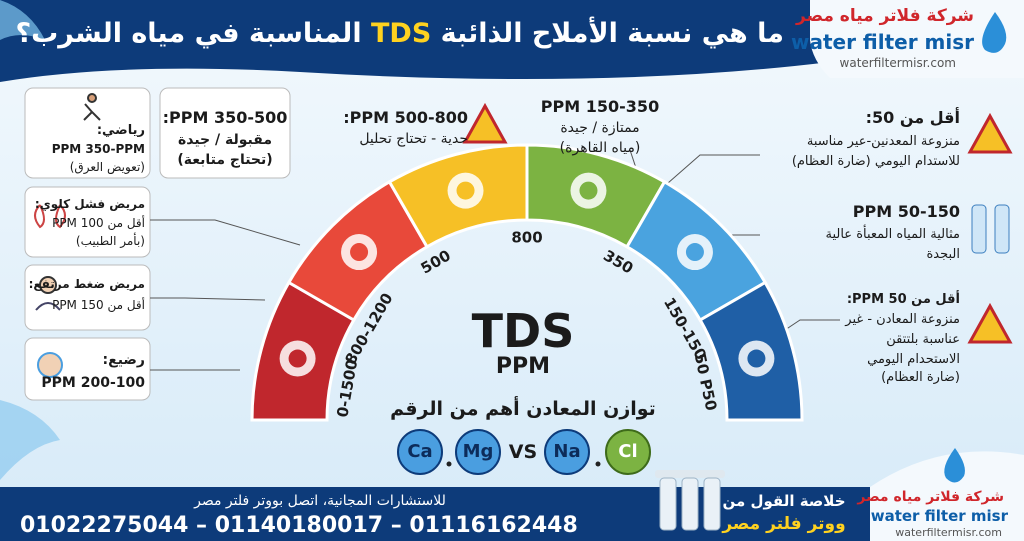 The image size is (1024, 541). I want to click on range-text: منزوعة المعدنين-عير مناسبة, so click(883, 141).